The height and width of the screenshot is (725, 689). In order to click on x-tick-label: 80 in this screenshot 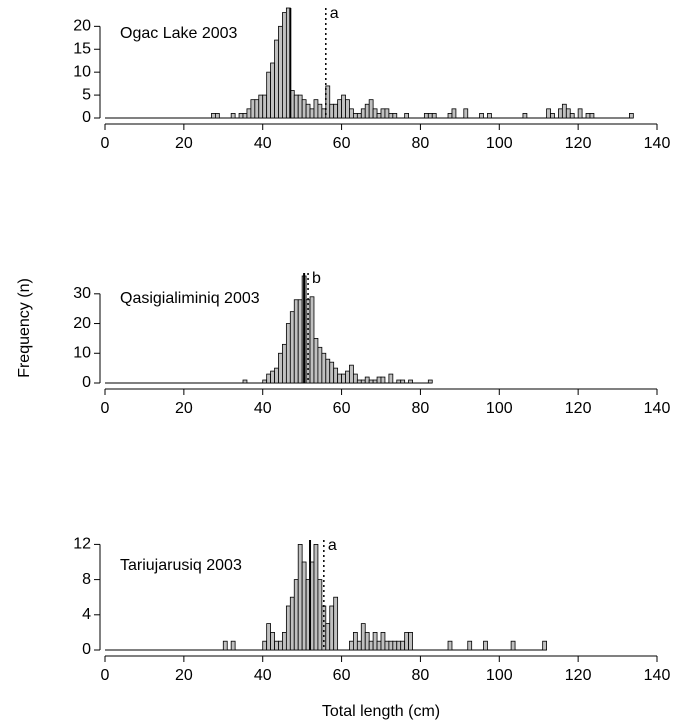, I will do `click(421, 143)`.